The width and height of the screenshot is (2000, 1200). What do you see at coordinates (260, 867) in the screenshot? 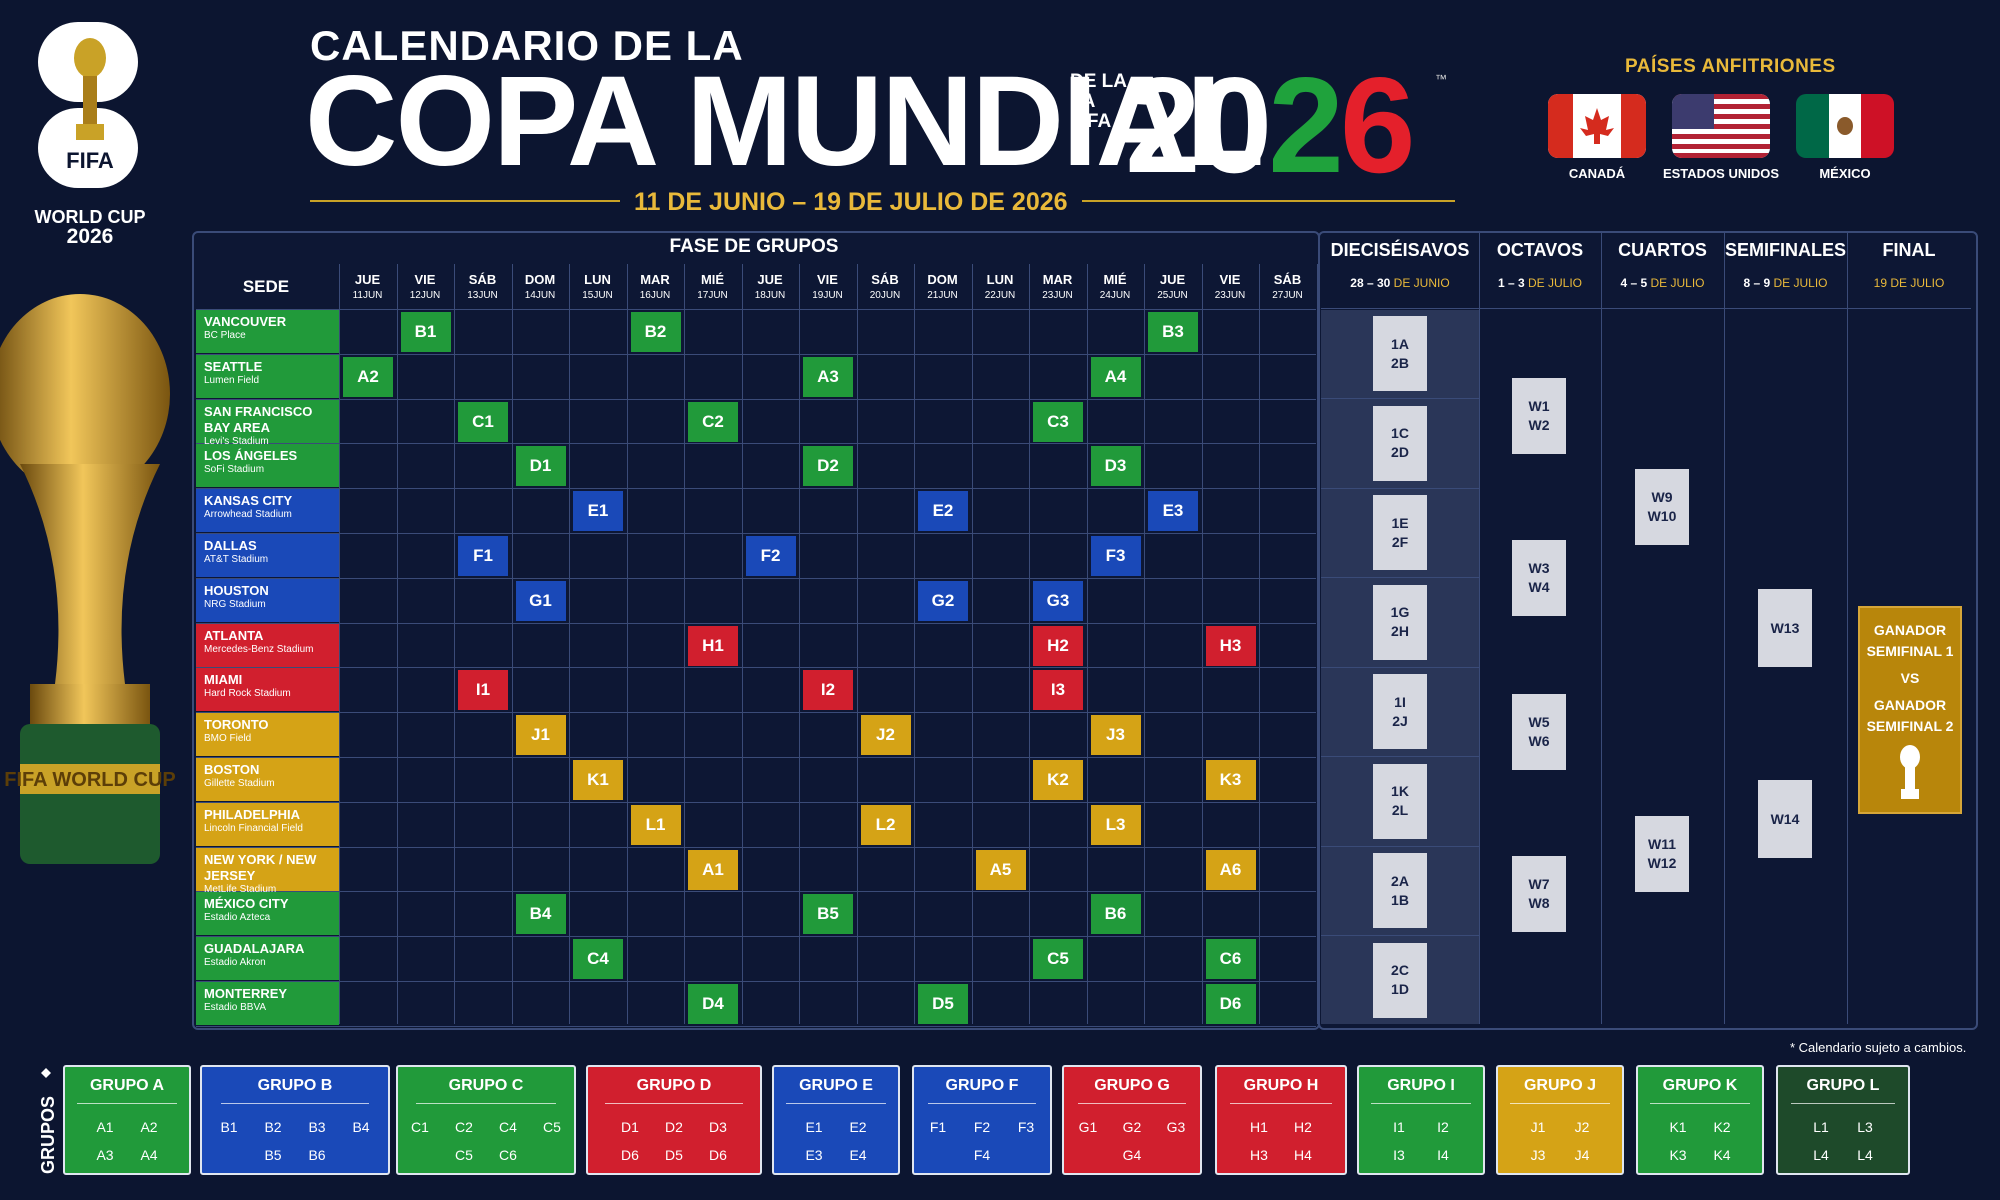
I see `venue-name: NEW YORK / NEW JERSEY` at bounding box center [260, 867].